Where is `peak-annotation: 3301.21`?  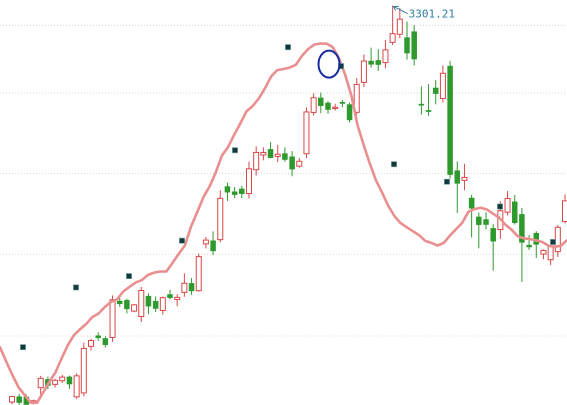 peak-annotation: 3301.21 is located at coordinates (423, 13).